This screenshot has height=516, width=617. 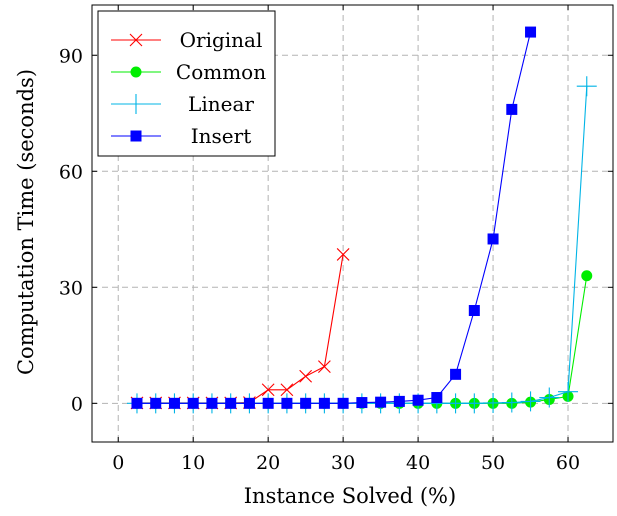 I want to click on x-tick-label: 0, so click(x=118, y=463).